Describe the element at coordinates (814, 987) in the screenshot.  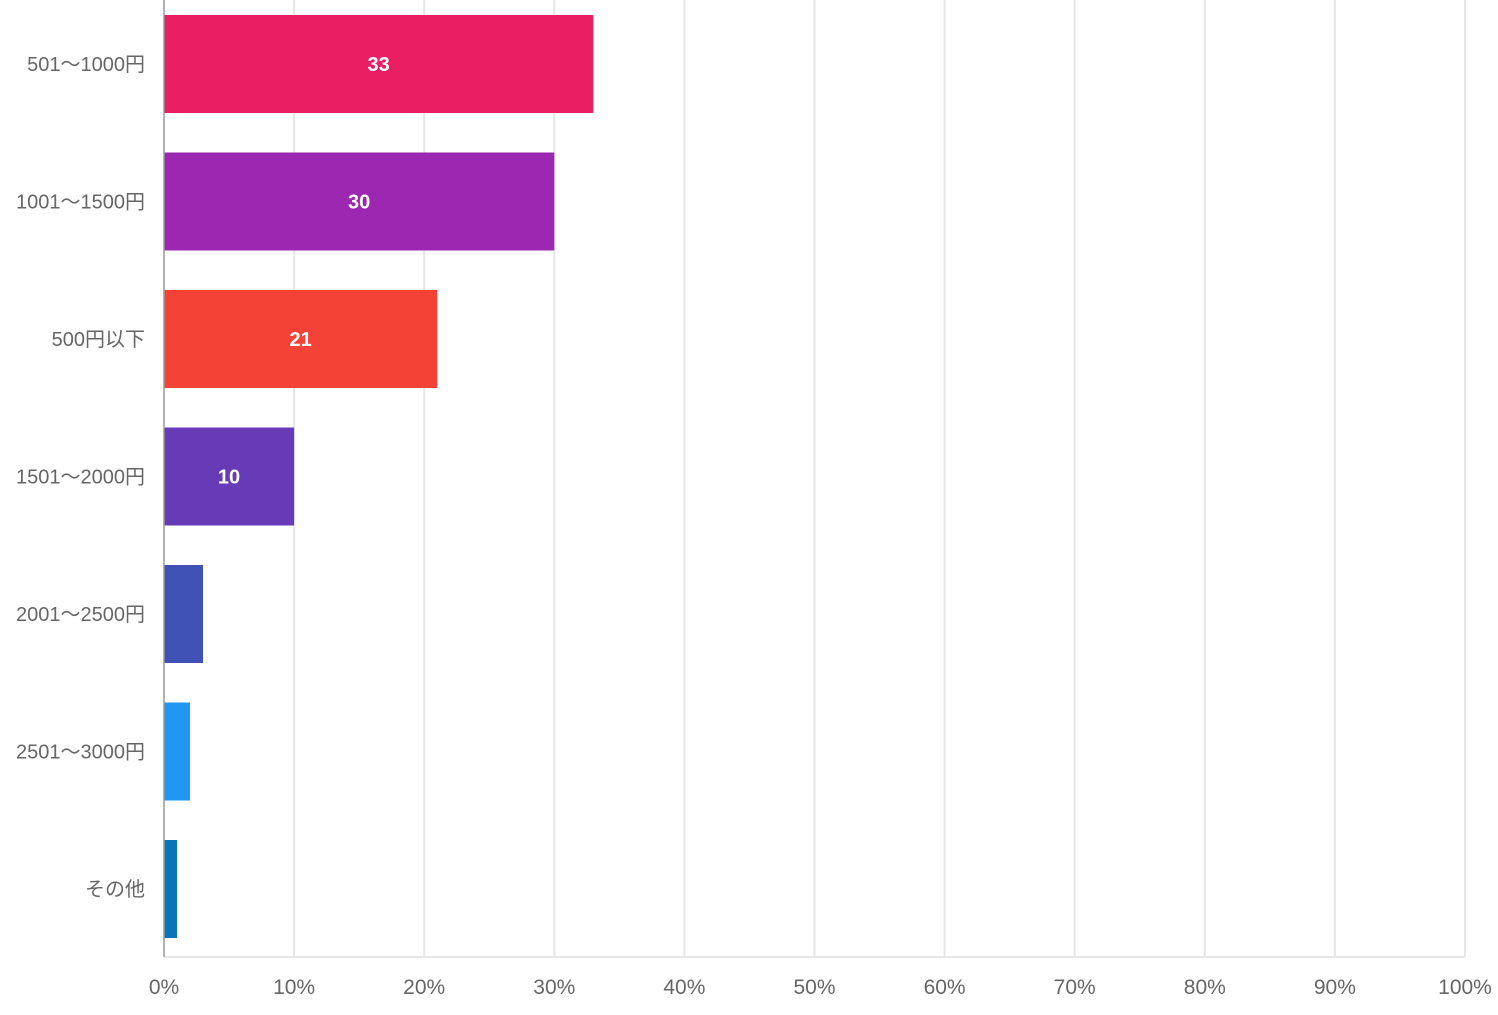
I see `x-tick-label: 50%` at that location.